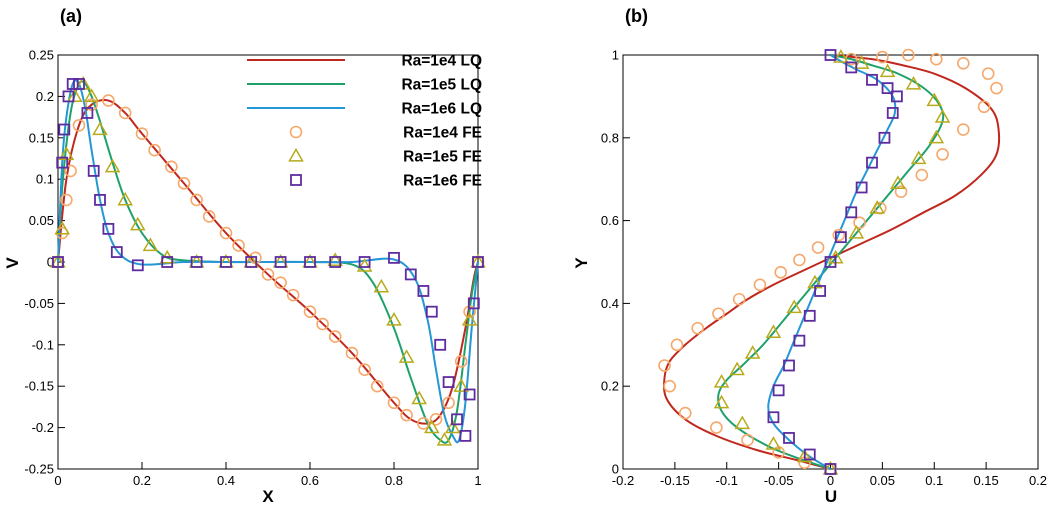  I want to click on panel-a-ytick-label: -0.15, so click(39, 386).